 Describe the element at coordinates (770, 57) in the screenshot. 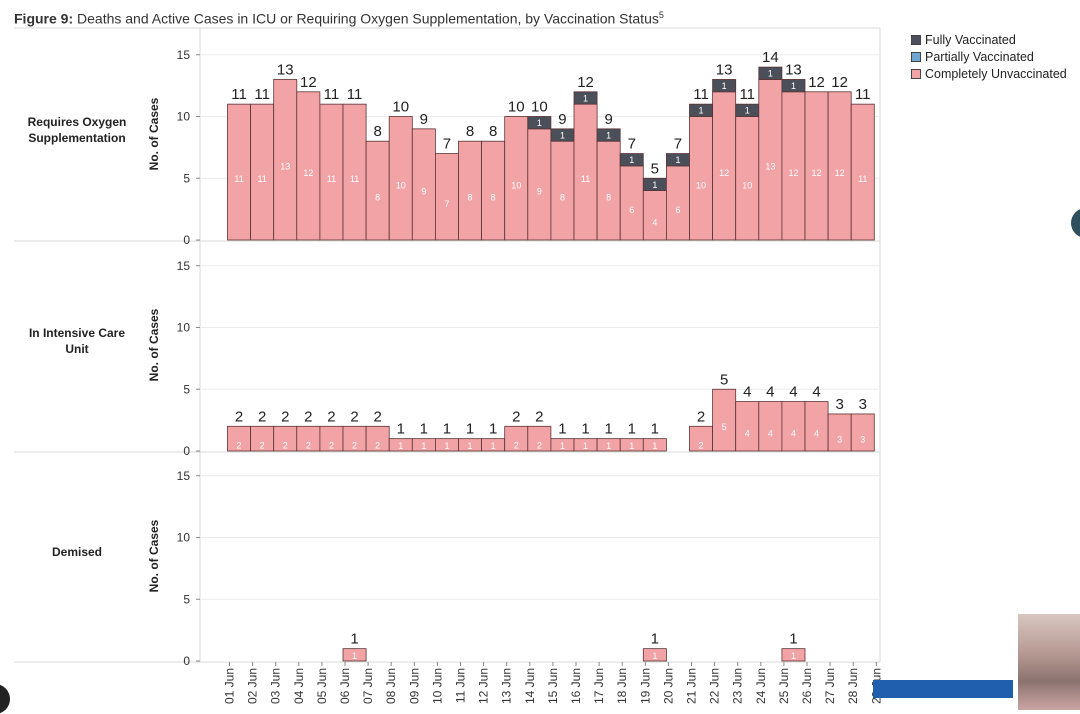

I see `bar-total-label: 14` at that location.